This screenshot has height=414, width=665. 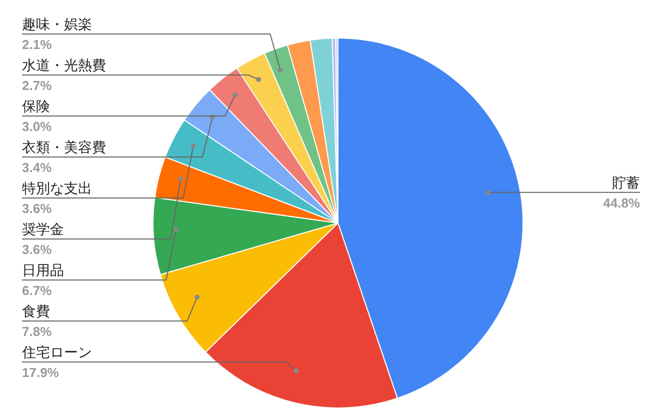 What do you see at coordinates (37, 126) in the screenshot?
I see `data-label: 3.0%` at bounding box center [37, 126].